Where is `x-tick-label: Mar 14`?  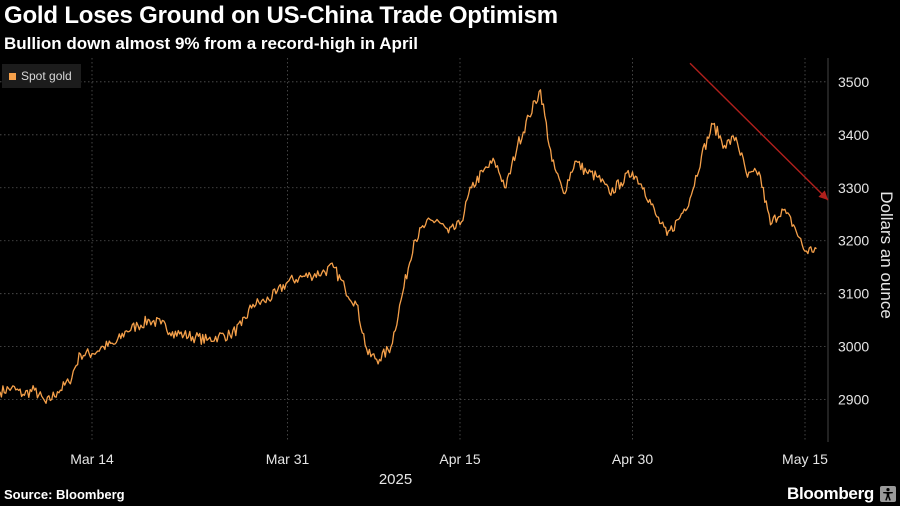
x-tick-label: Mar 14 is located at coordinates (92, 459).